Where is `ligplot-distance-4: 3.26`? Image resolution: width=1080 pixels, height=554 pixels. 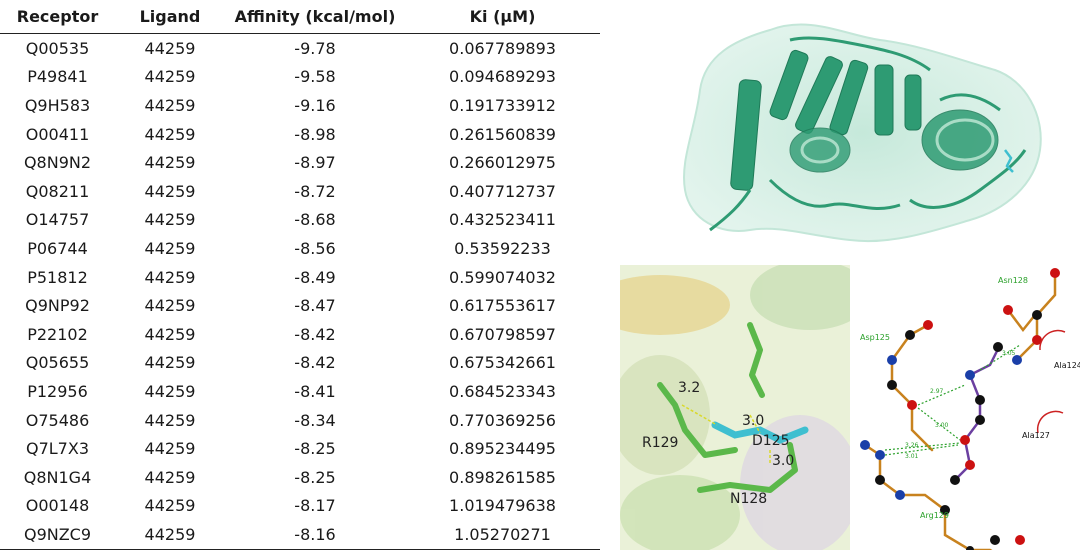
ligplot-distance-4: 3.26 is located at coordinates (912, 445).